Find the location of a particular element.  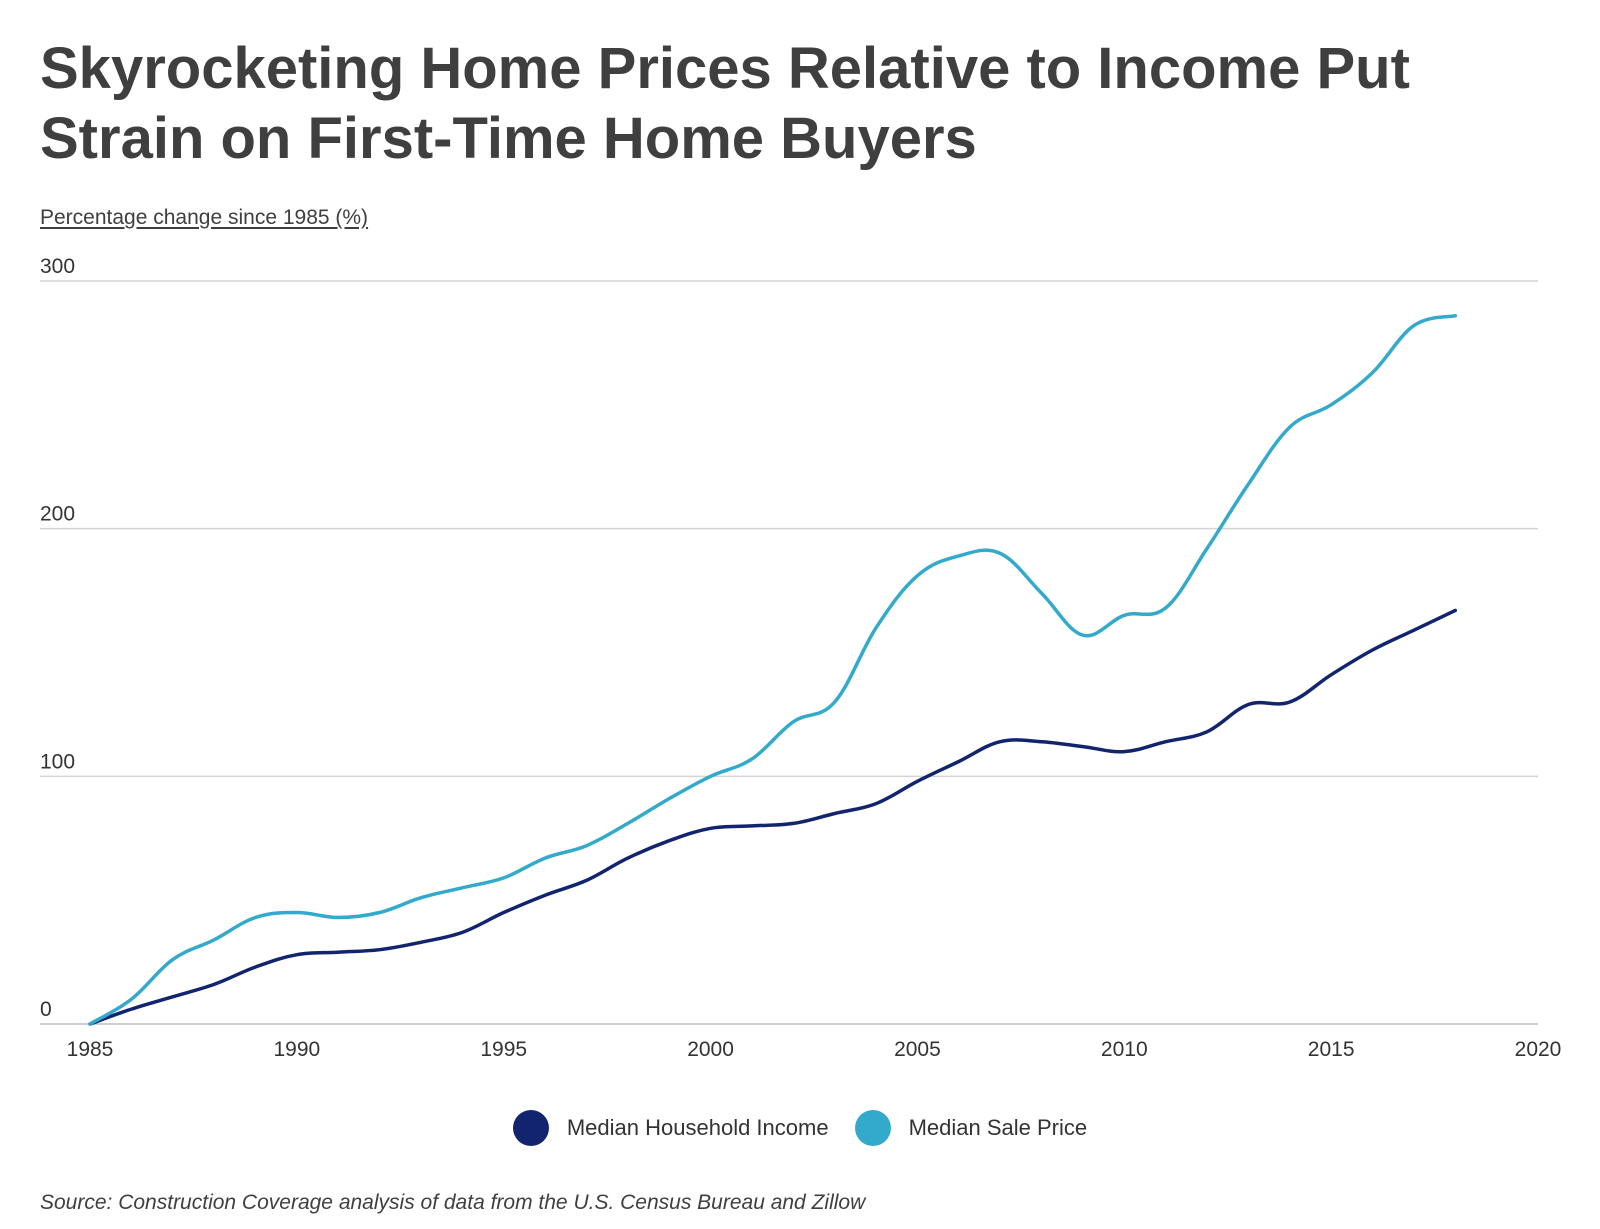

x-tick-label: 1985 is located at coordinates (90, 1049).